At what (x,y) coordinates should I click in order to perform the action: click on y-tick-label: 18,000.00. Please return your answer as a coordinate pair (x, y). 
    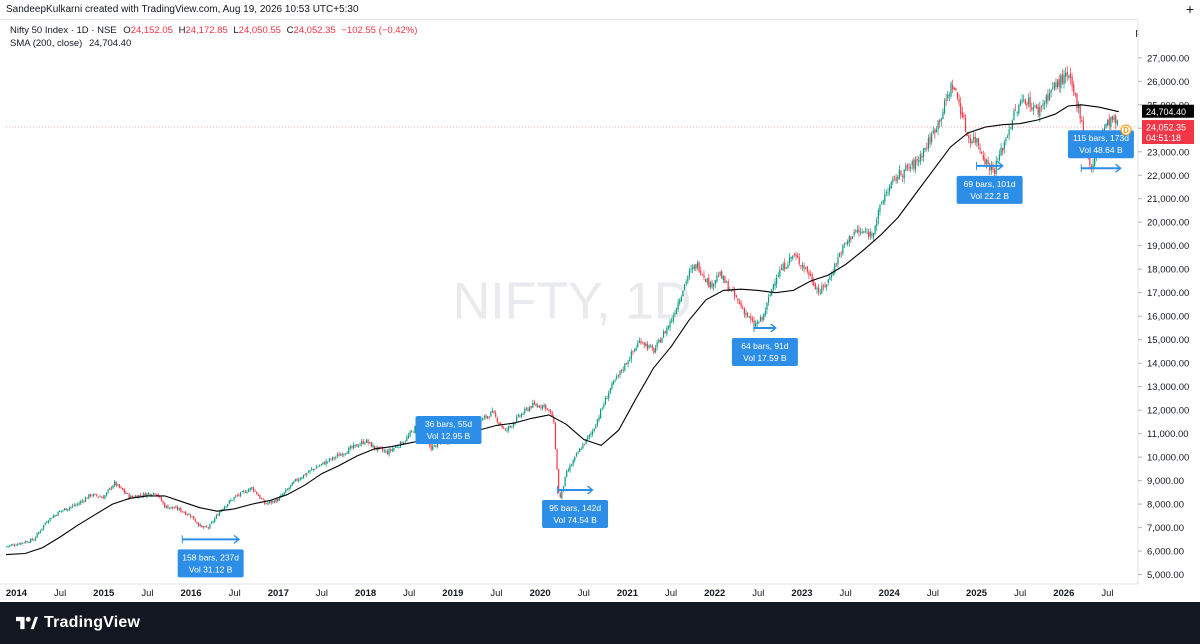
    Looking at the image, I should click on (1168, 270).